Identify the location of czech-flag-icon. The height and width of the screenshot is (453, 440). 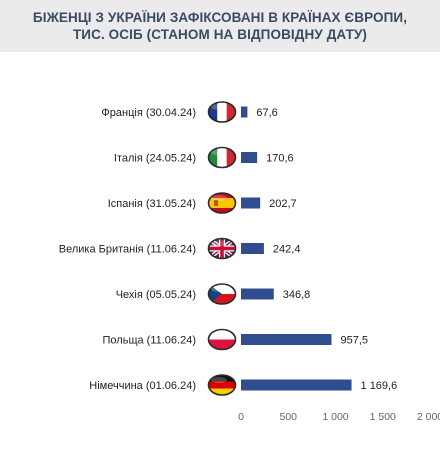
(222, 294).